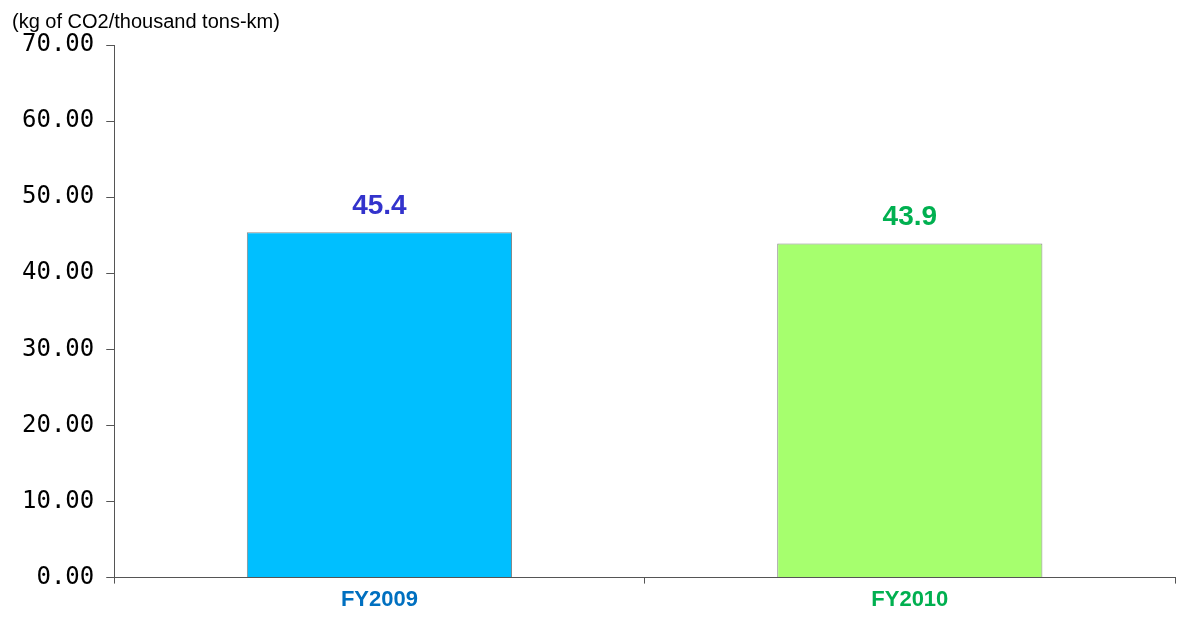 The image size is (1178, 620). What do you see at coordinates (65, 575) in the screenshot?
I see `y-tick-label: 0.00` at bounding box center [65, 575].